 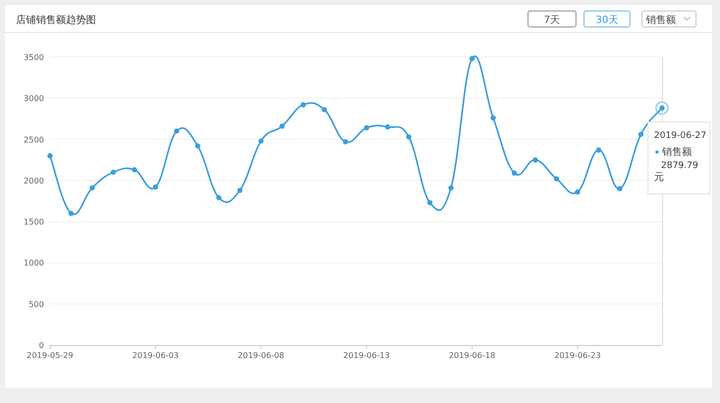 What do you see at coordinates (261, 355) in the screenshot?
I see `x-tick-label: 2019-06-08` at bounding box center [261, 355].